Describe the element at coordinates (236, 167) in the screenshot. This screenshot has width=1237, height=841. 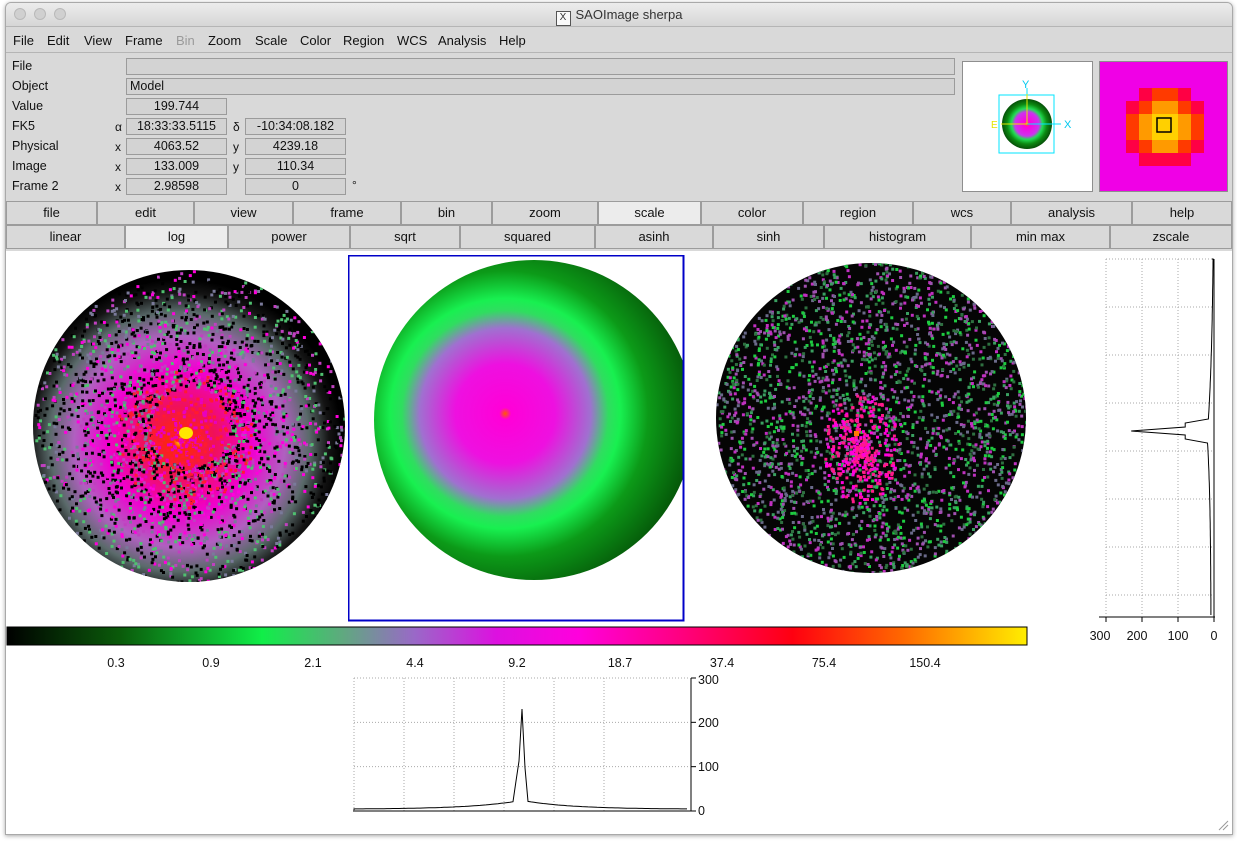
I see `image-y-symbol: y` at that location.